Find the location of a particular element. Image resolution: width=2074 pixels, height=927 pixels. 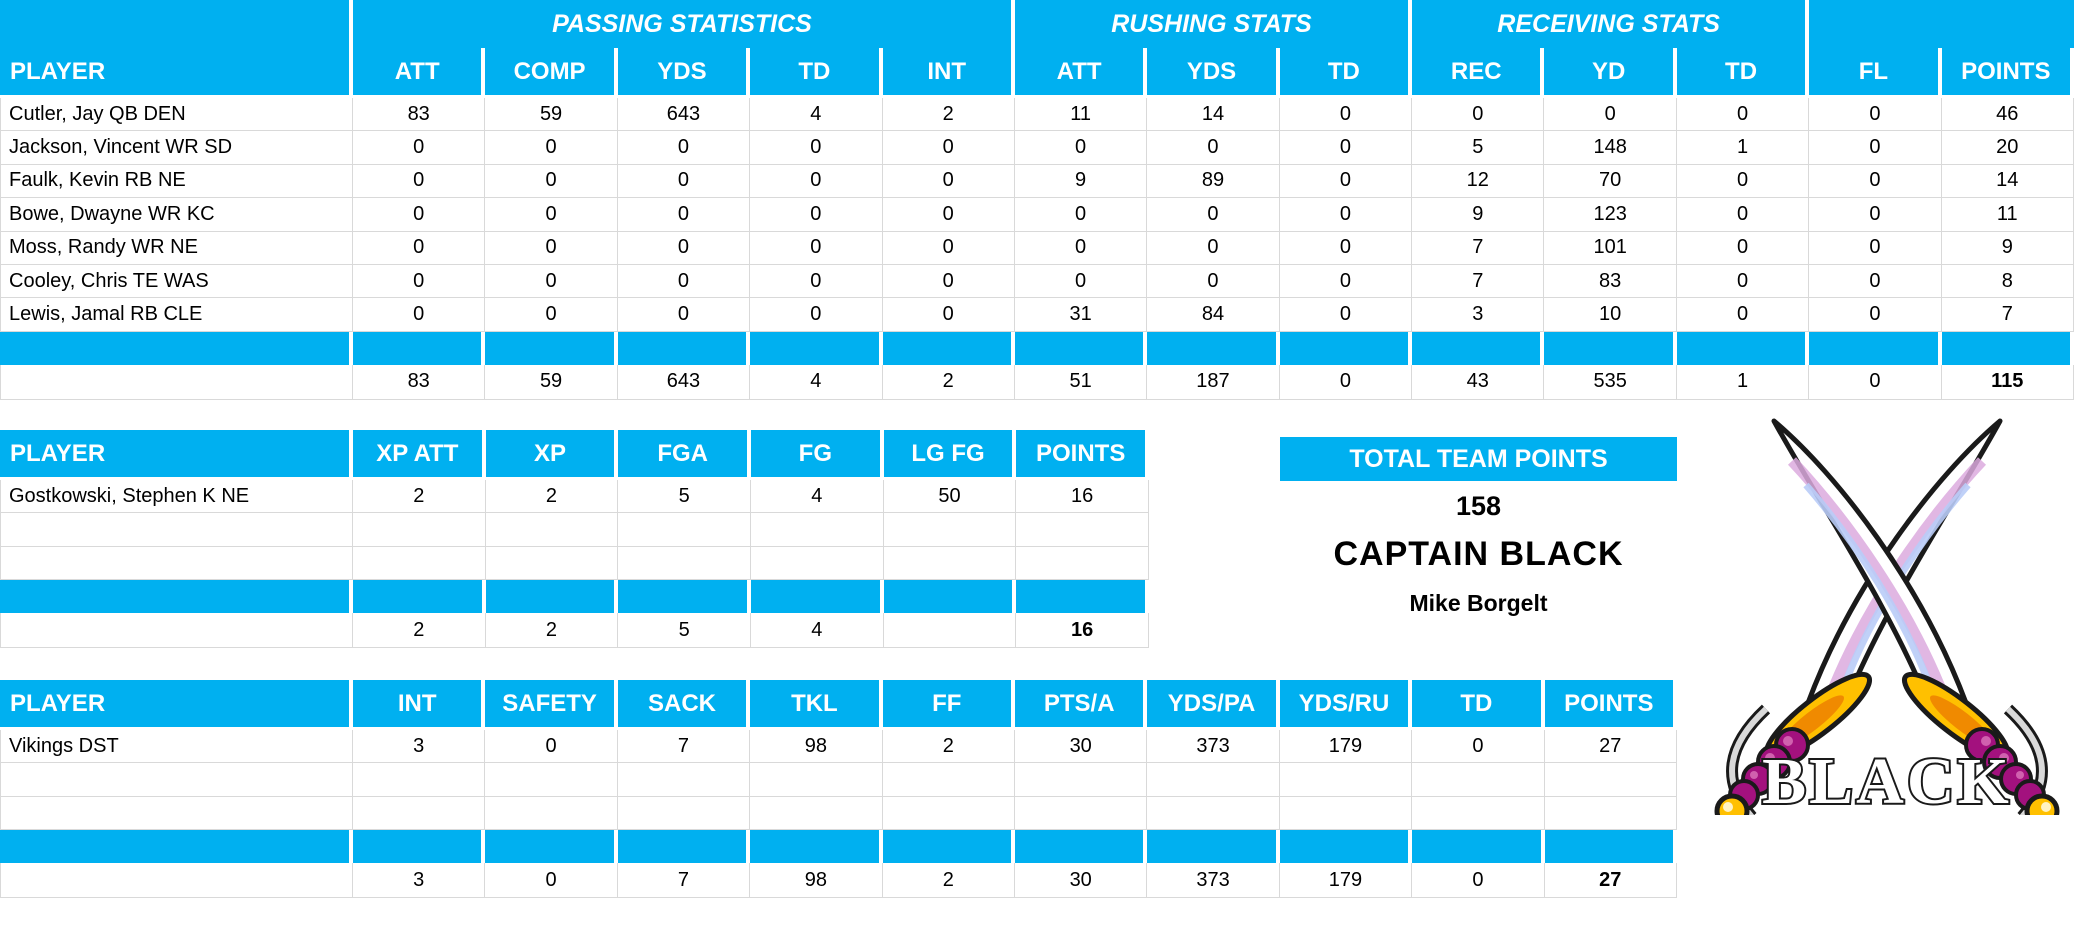

total-cell: 2 is located at coordinates (948, 382).